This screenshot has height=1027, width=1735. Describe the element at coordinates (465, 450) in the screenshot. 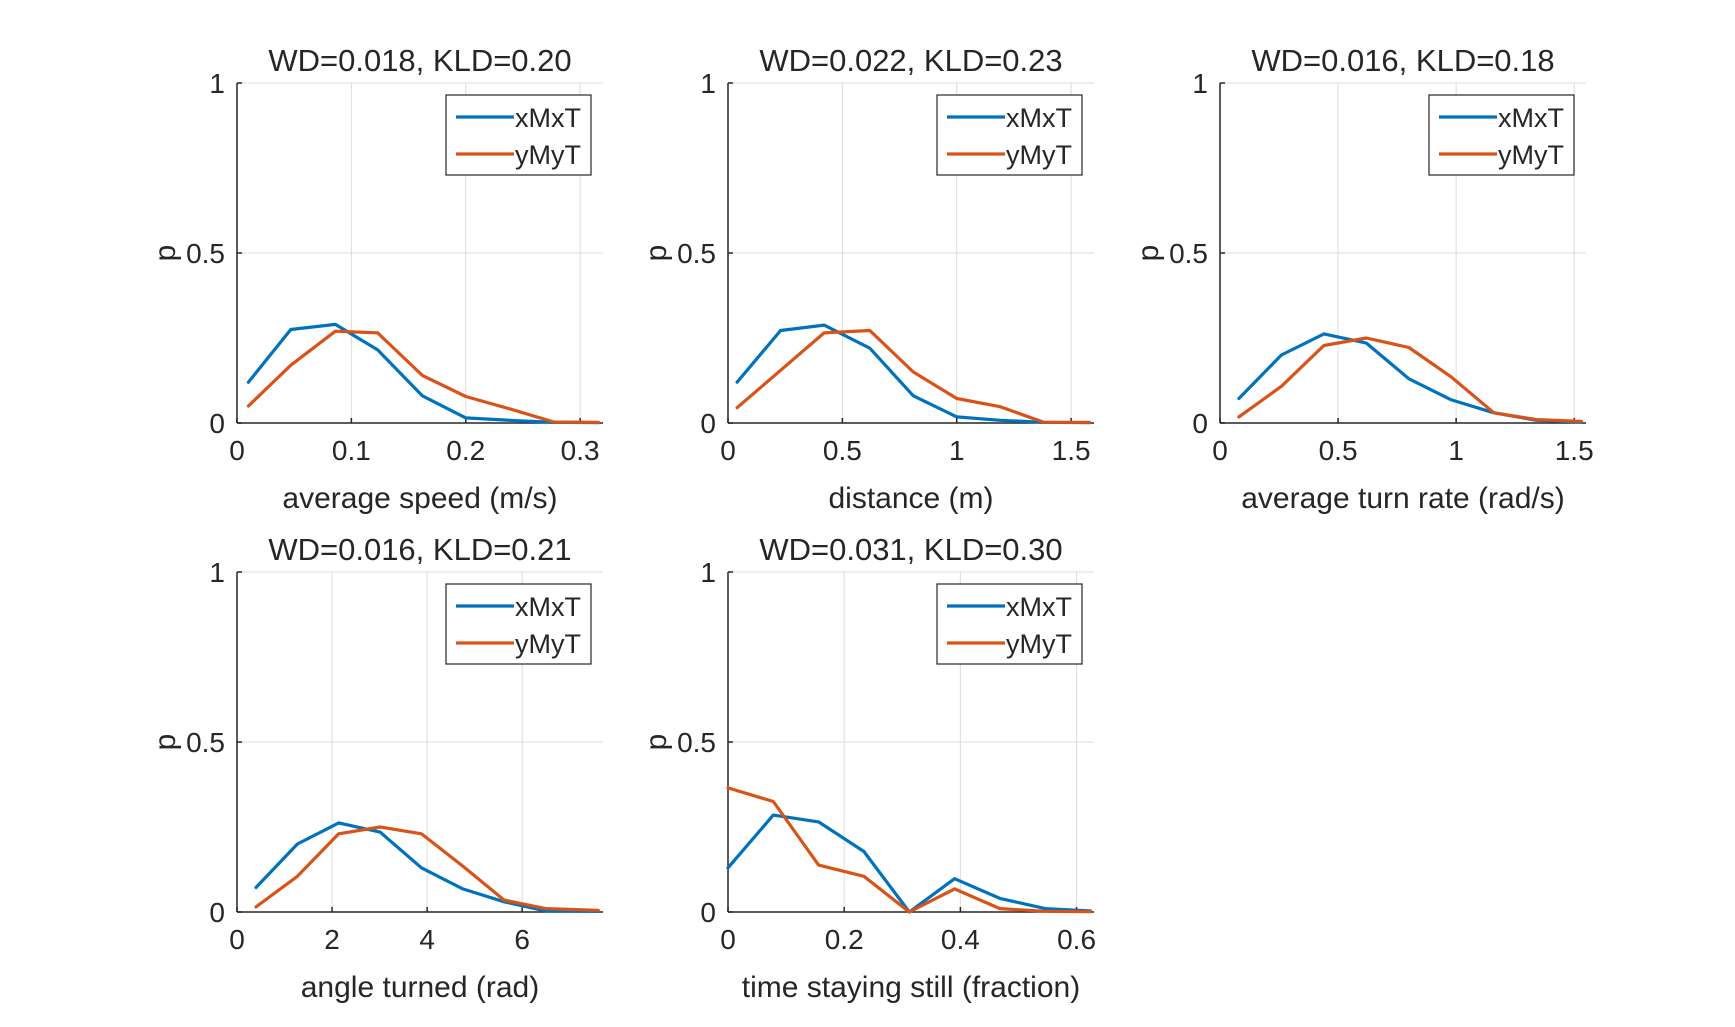

I see `x-tick-label-3: 0.2` at that location.